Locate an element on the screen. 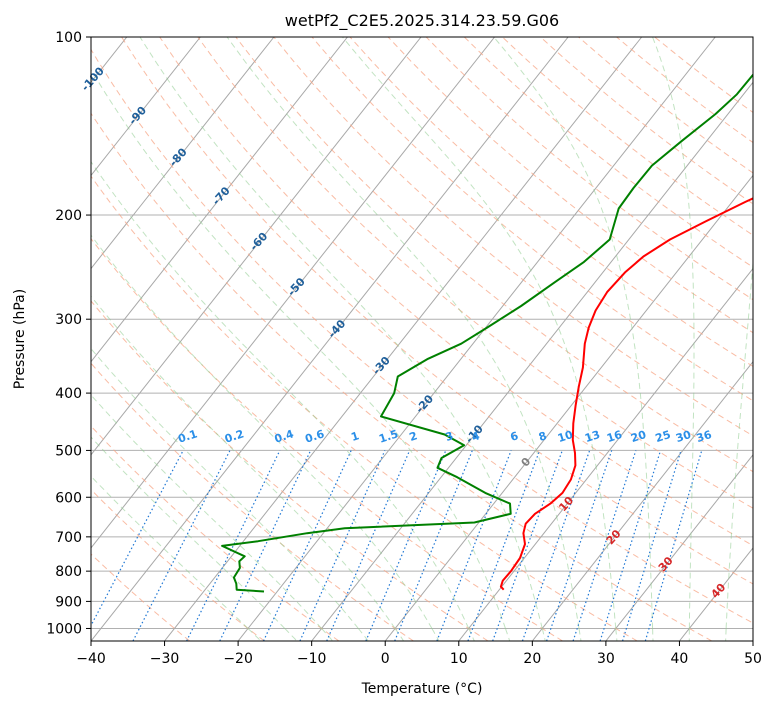 The image size is (775, 708). mixing-ratio-label: 16 is located at coordinates (614, 436).